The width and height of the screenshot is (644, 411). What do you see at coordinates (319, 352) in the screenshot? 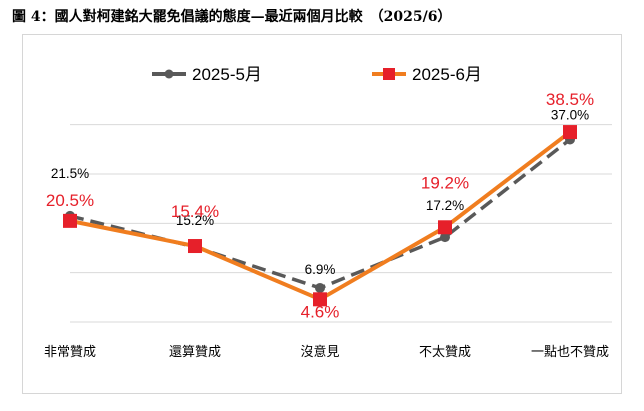
I see `x-tick-label: 沒意見` at bounding box center [319, 352].